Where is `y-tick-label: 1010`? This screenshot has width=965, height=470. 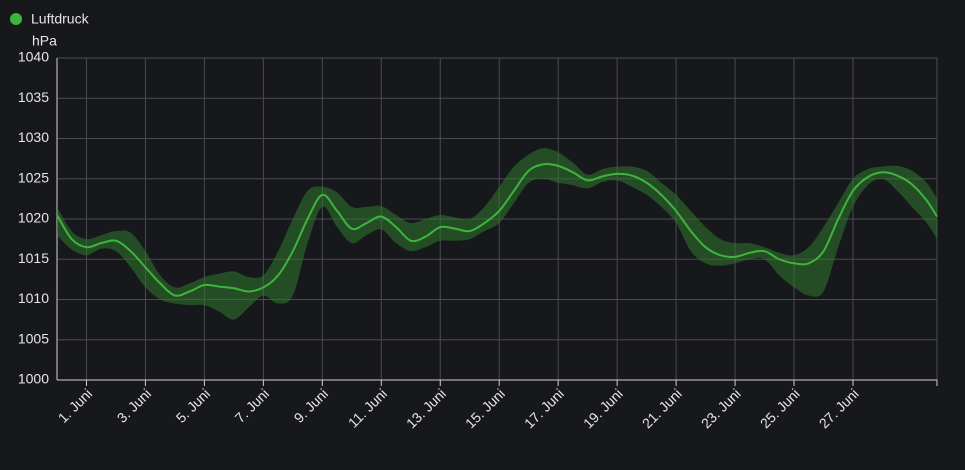
y-tick-label: 1010 is located at coordinates (33, 298).